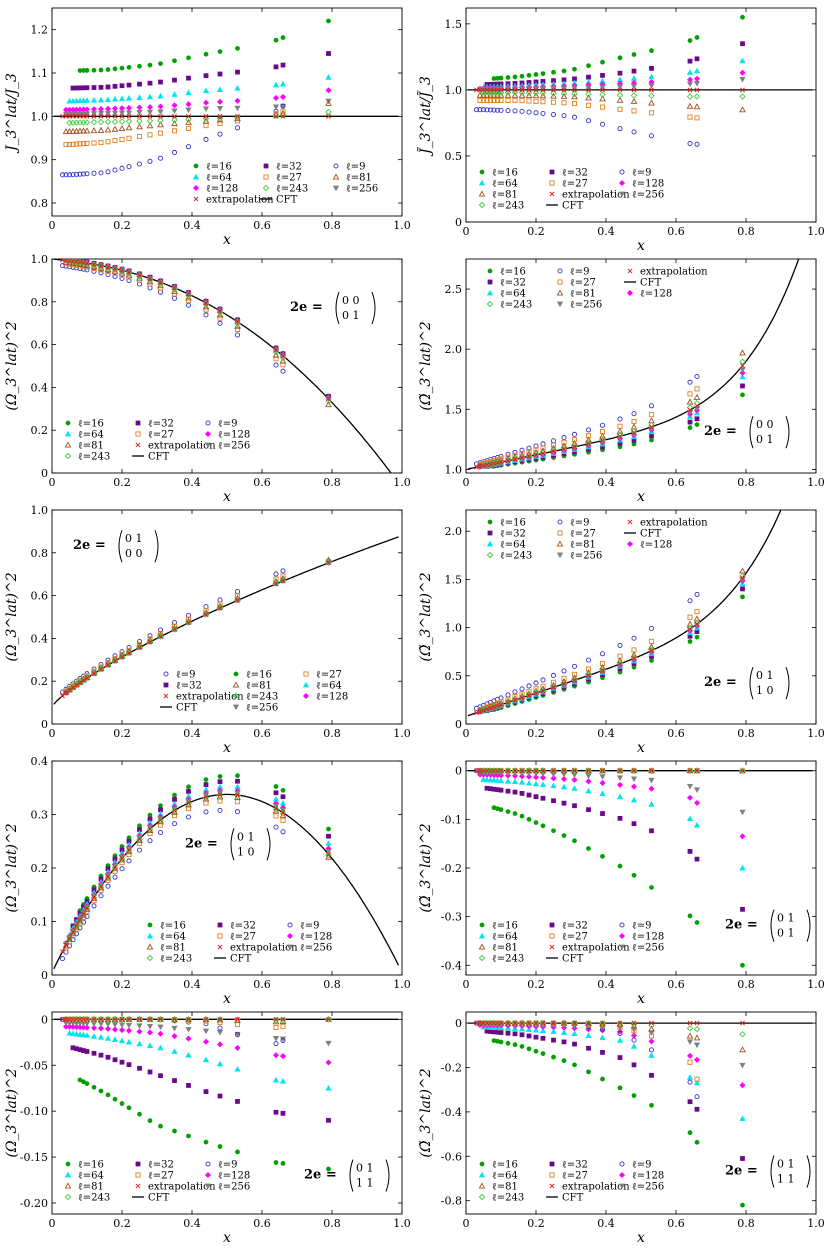 The image size is (828, 1259). I want to click on legend-entry: ℓ=243, so click(509, 556).